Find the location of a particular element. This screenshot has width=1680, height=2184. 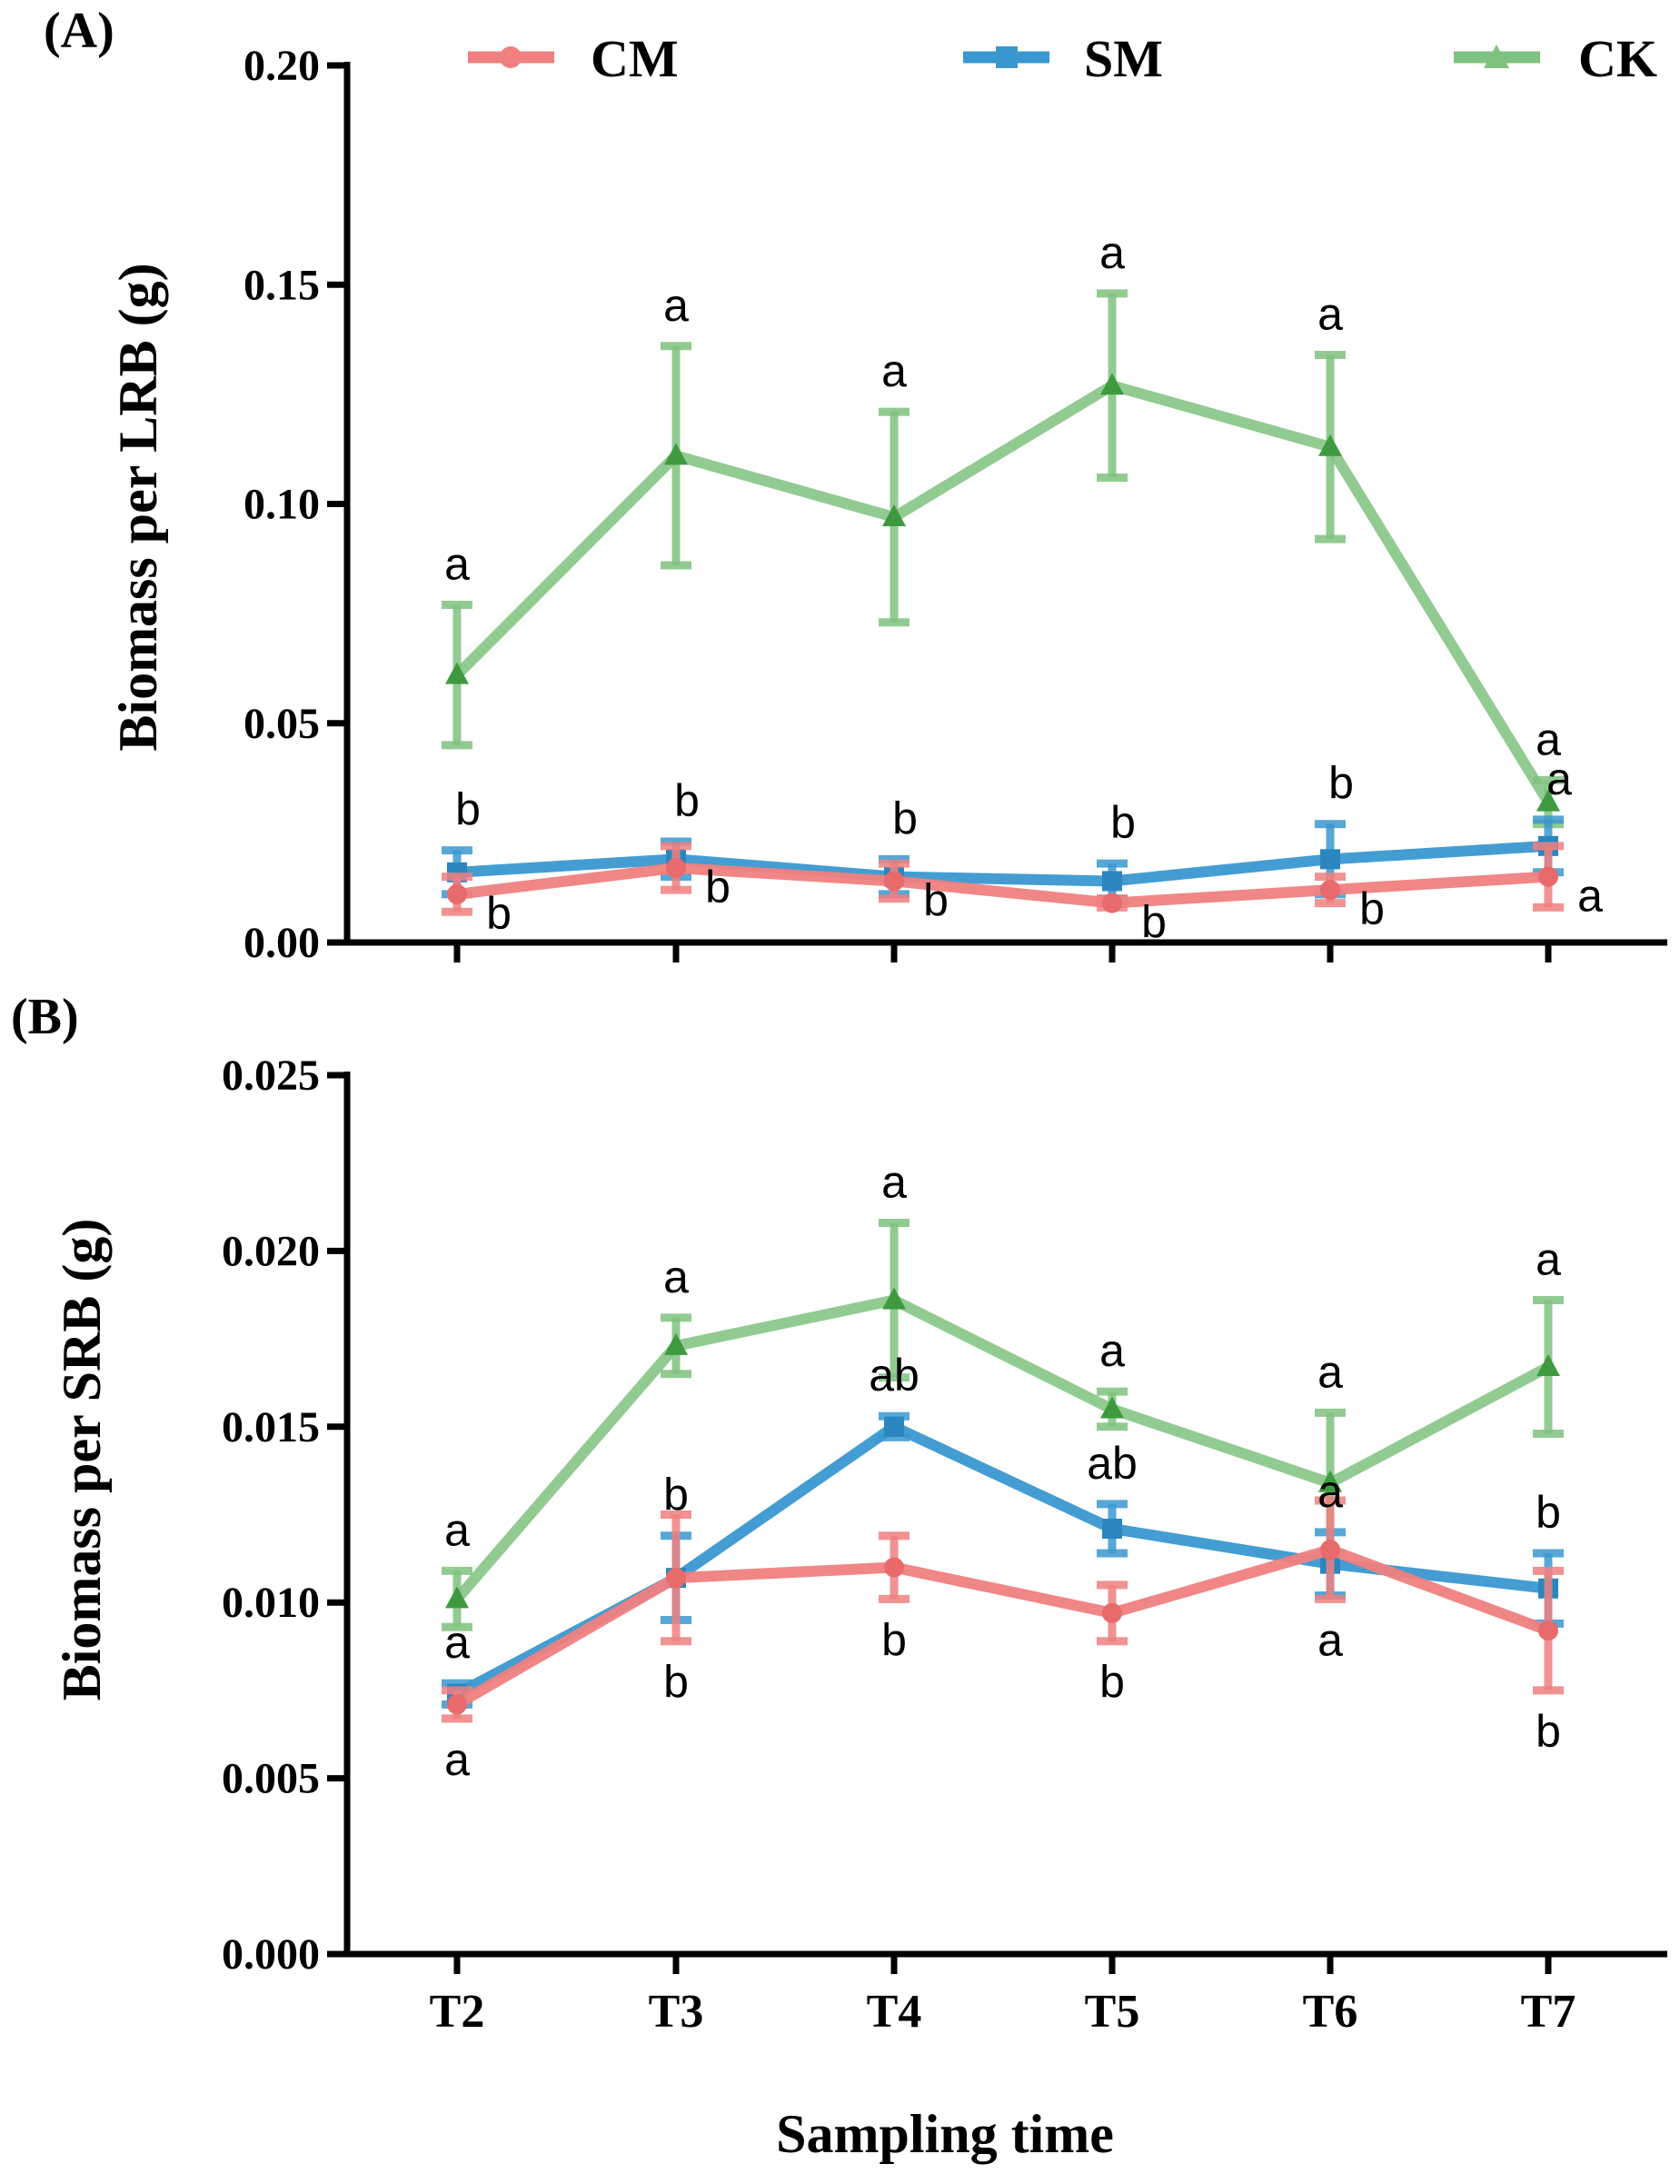

x-tick-label-t7: T7 is located at coordinates (1549, 2012).